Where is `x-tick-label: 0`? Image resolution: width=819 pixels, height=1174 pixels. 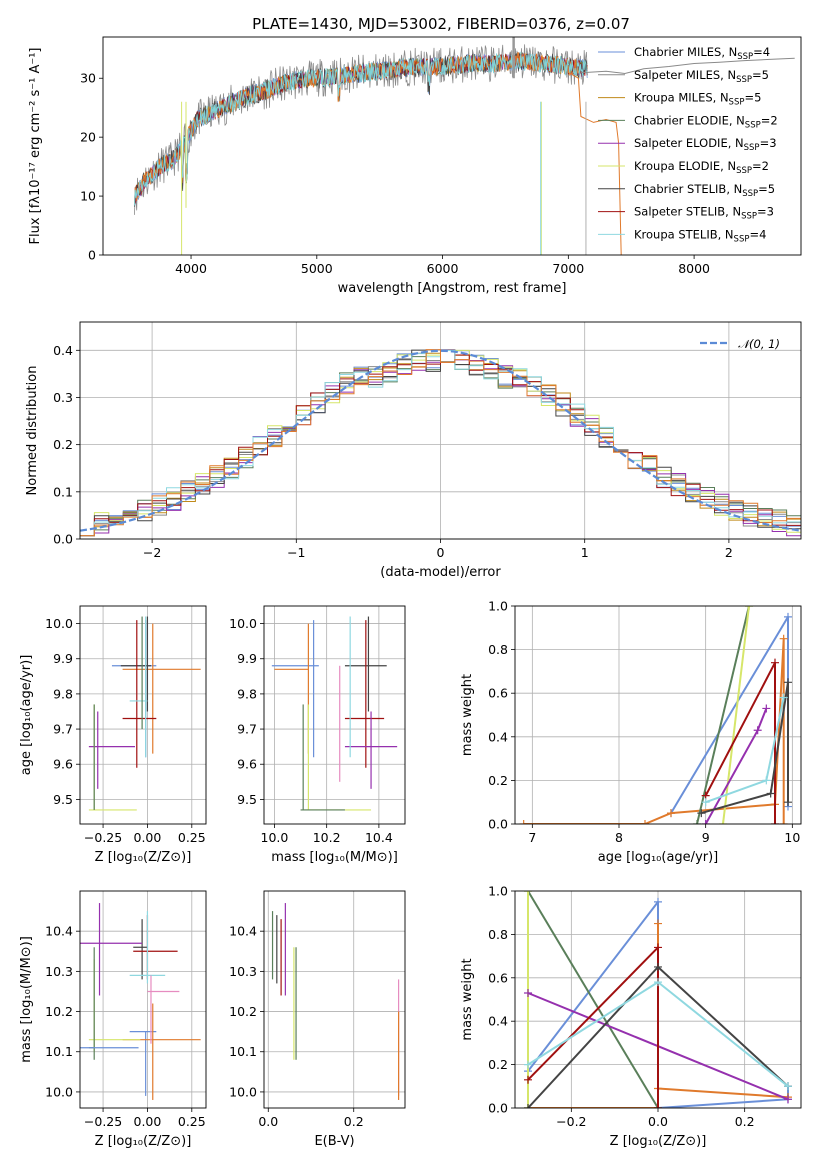 x-tick-label: 0 is located at coordinates (441, 552).